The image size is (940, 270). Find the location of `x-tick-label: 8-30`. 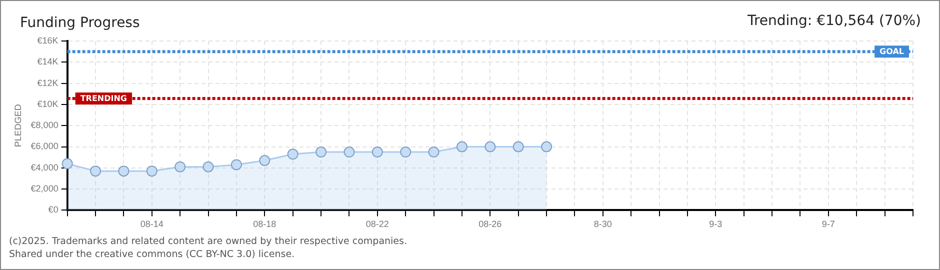

x-tick-label: 8-30 is located at coordinates (603, 224).